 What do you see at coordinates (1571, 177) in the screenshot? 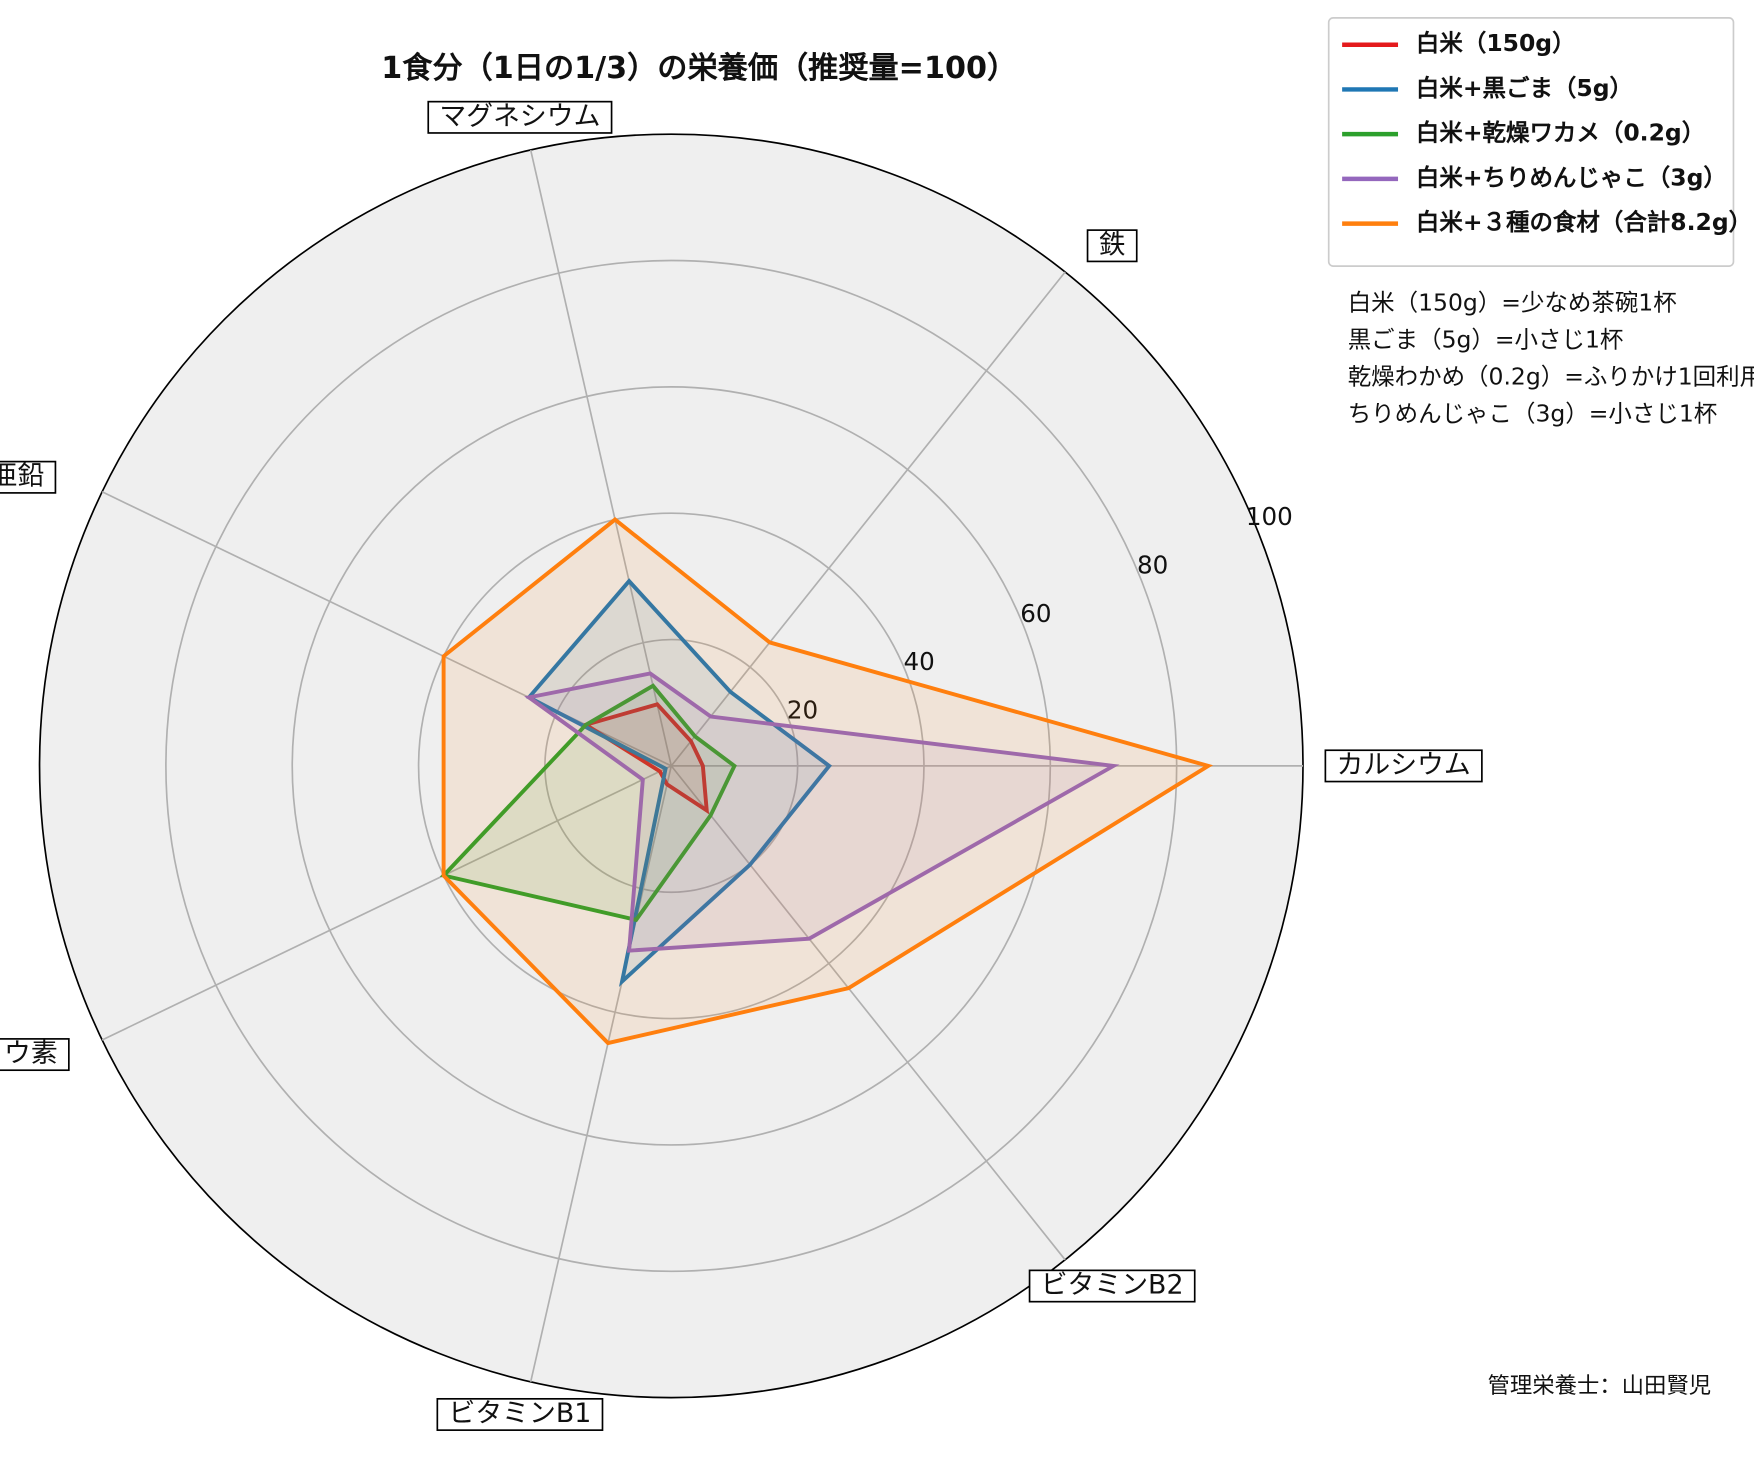
I see `legend-label: 白米+ちりめんじゃこ（3g）` at bounding box center [1571, 177].